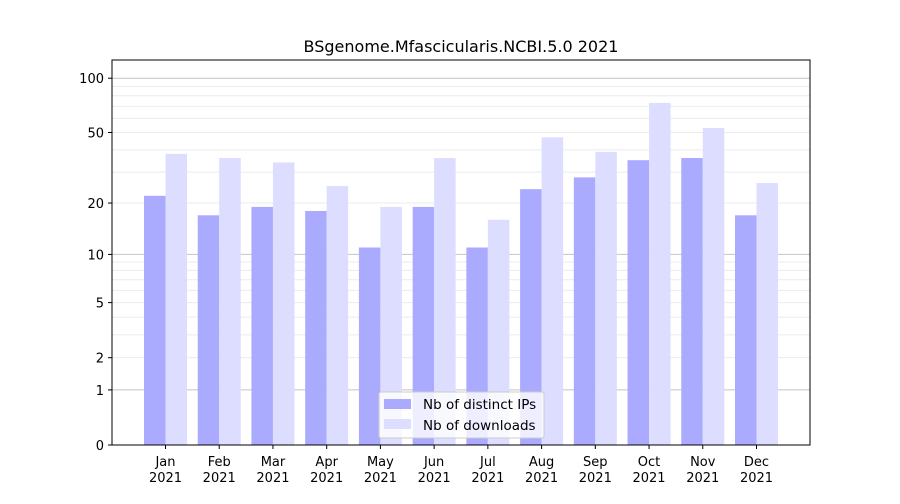 This screenshot has height=504, width=900. Describe the element at coordinates (397, 424) in the screenshot. I see `legend-swatch-downloads` at that location.